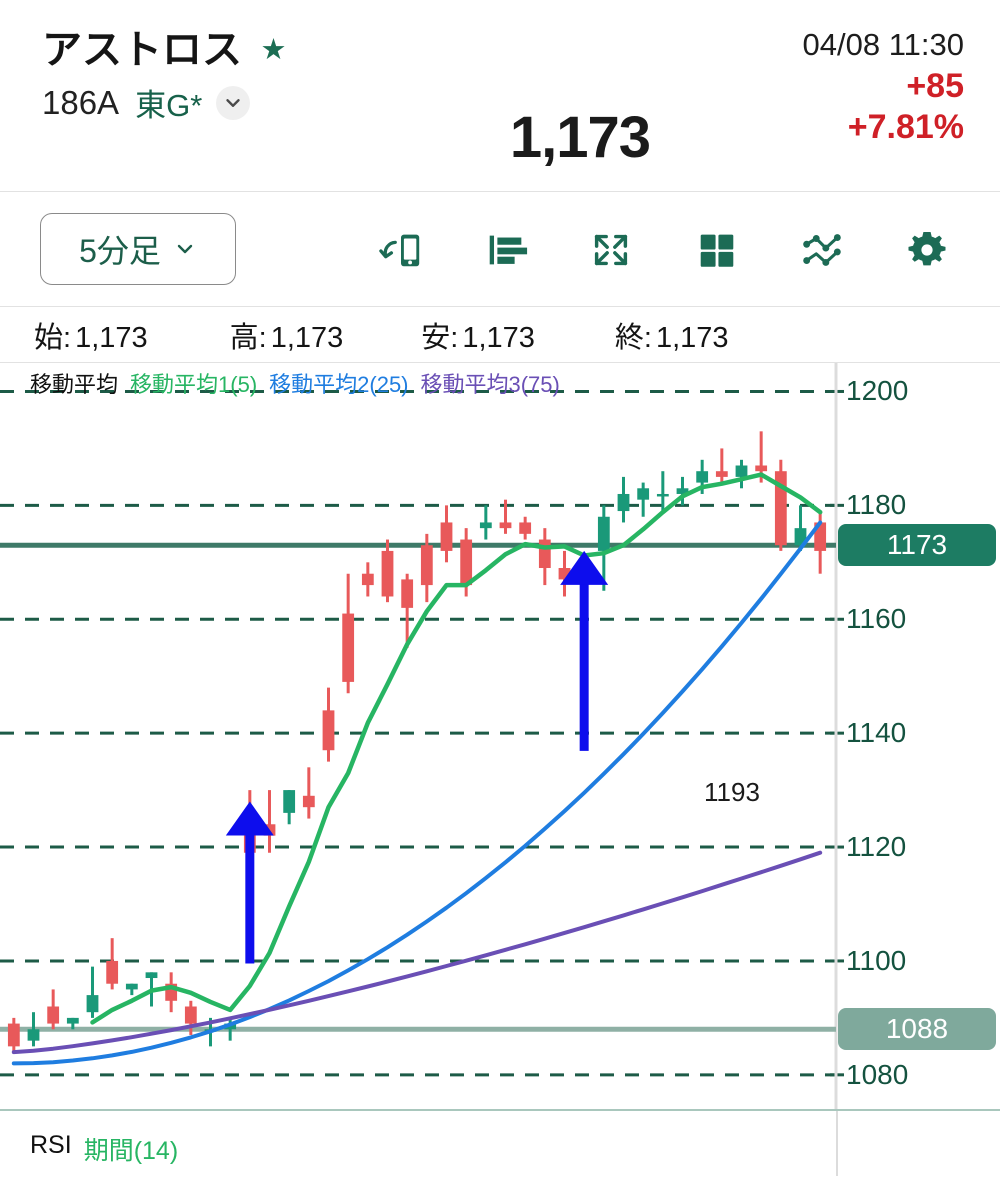  I want to click on ohlc-close-label: 終:, so click(633, 337).